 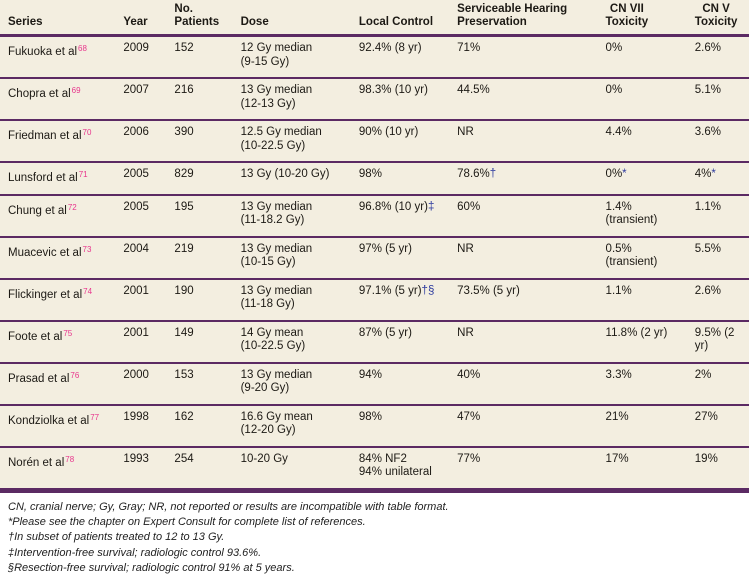 I want to click on series-name: Kondziolka et al, so click(x=49, y=420).